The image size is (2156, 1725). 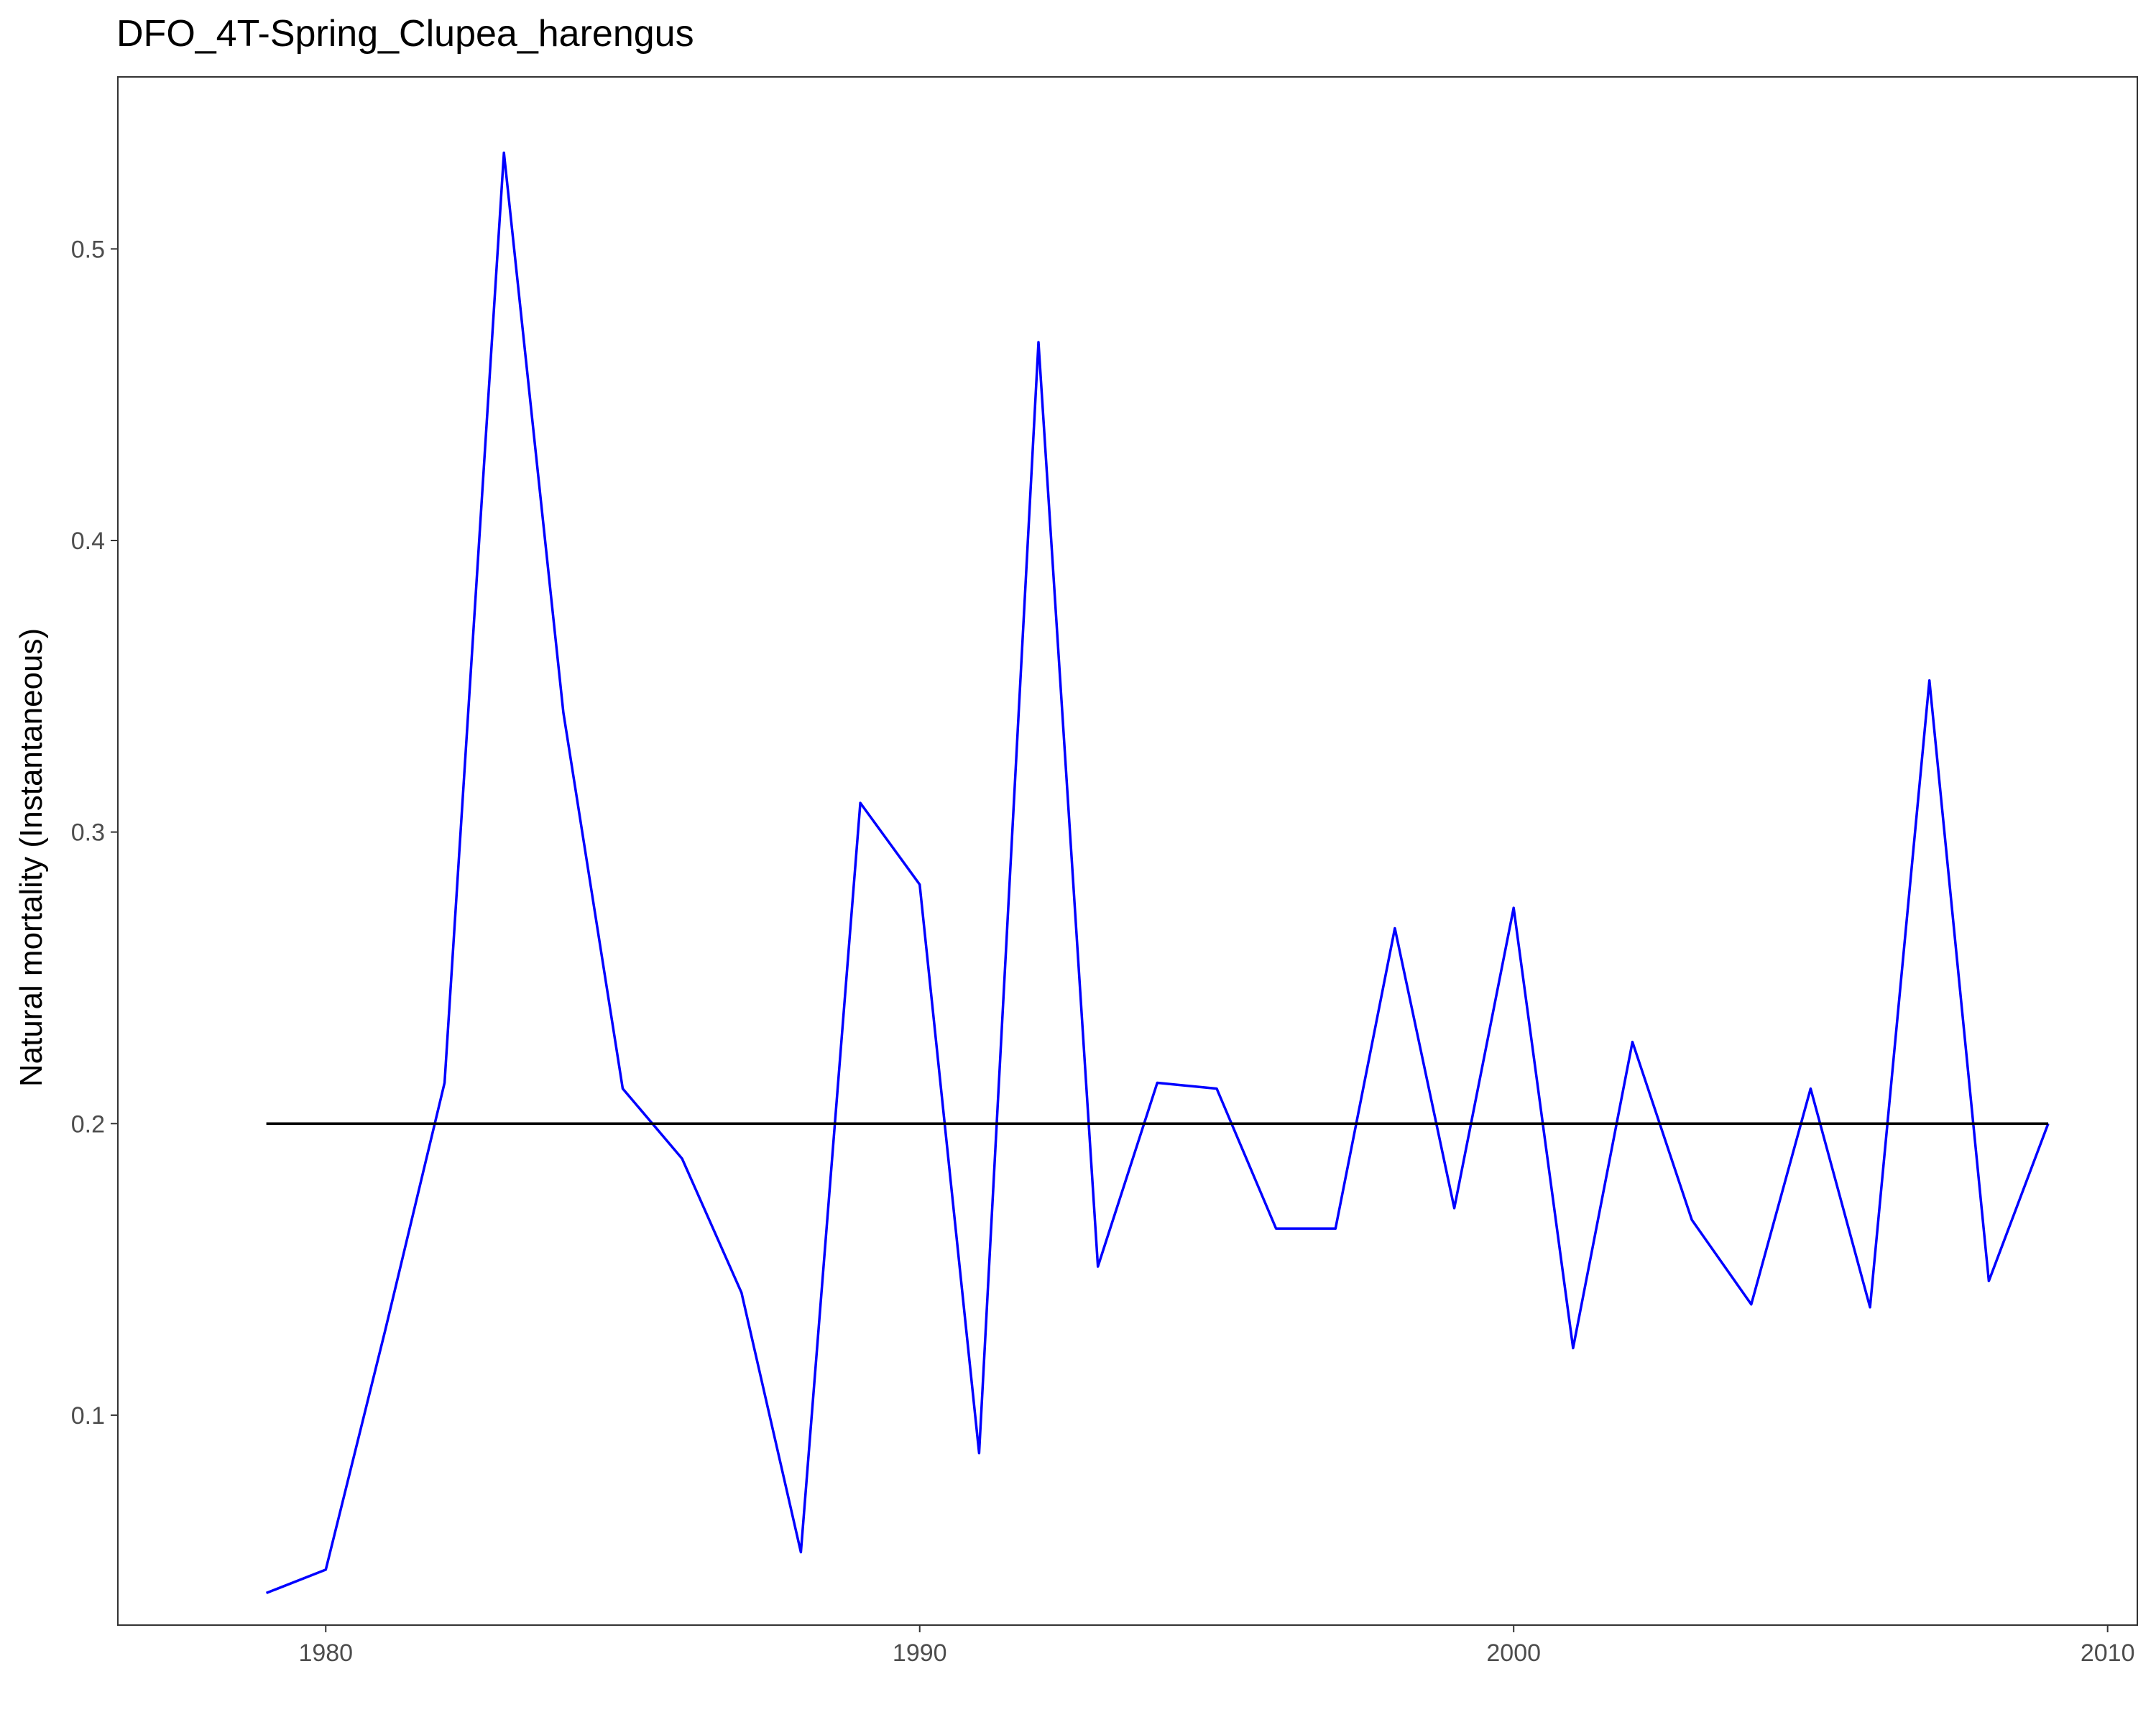 I want to click on x-tick-label: 2010, so click(x=2108, y=1653).